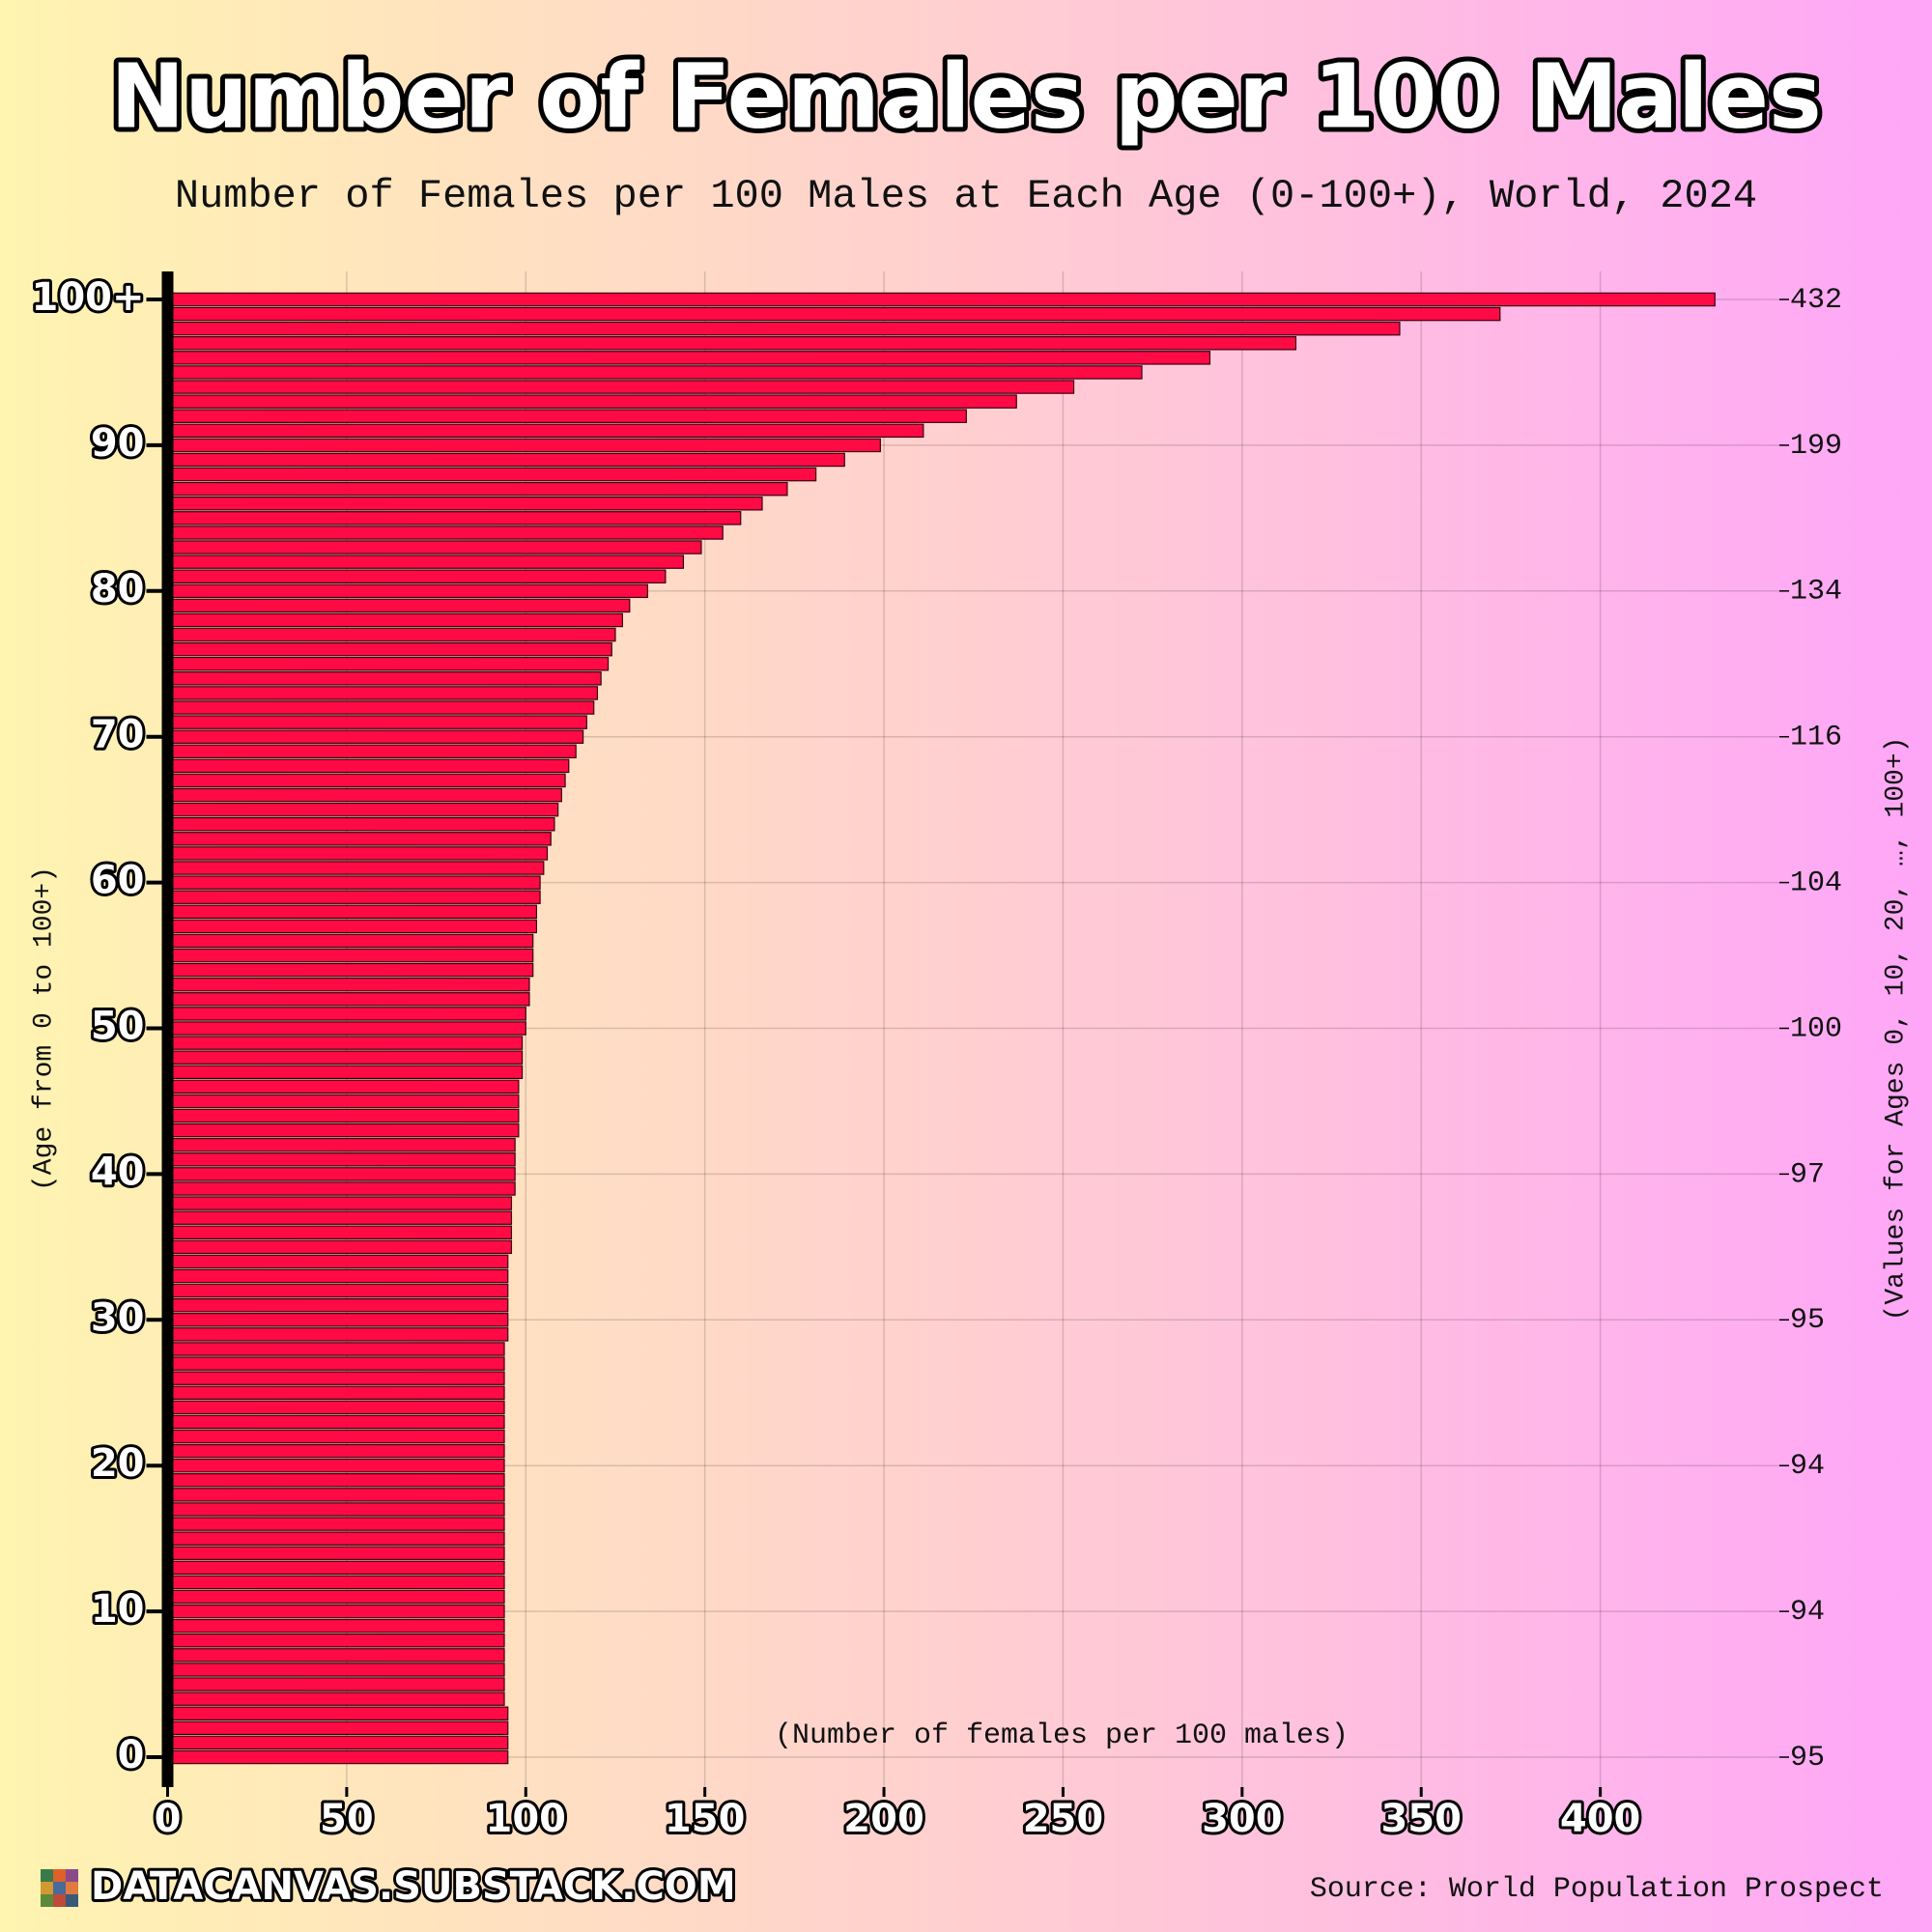 This screenshot has width=1932, height=1932. I want to click on value-label: 95, so click(1807, 1320).